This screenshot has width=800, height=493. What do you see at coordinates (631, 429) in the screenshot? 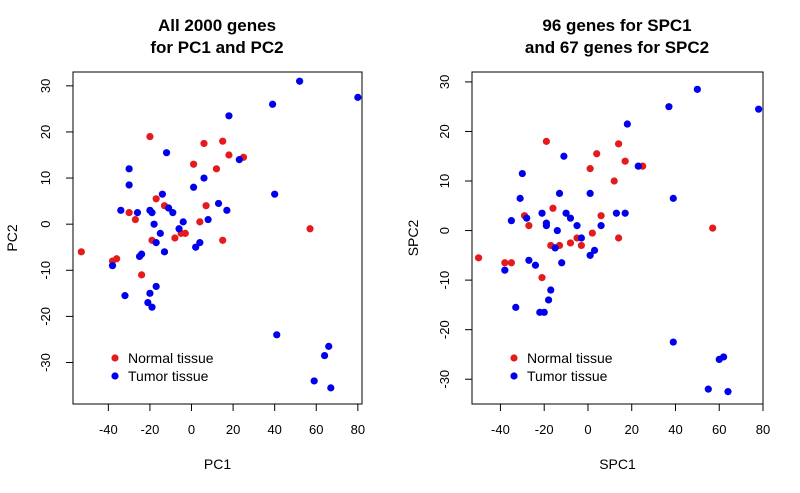
I see `x-tick-label: 20` at bounding box center [631, 429].